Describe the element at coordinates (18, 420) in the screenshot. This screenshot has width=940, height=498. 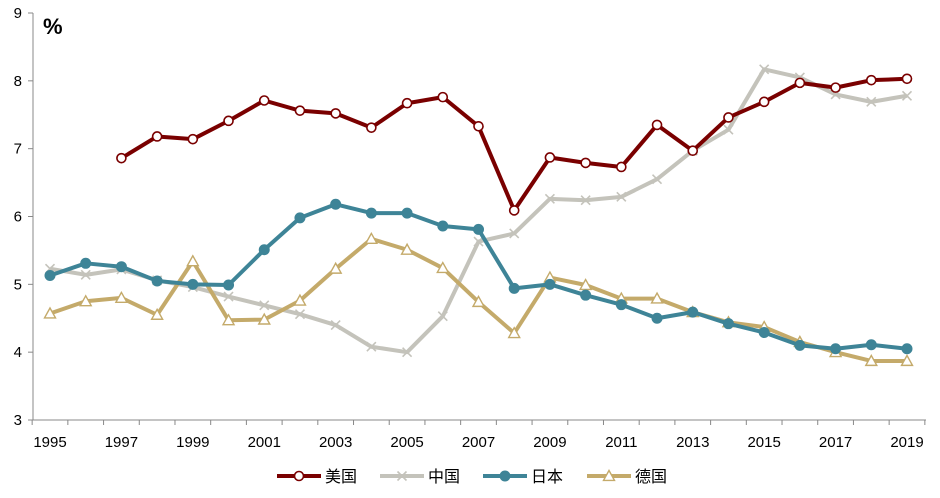
I see `y-tick-label: 3` at that location.